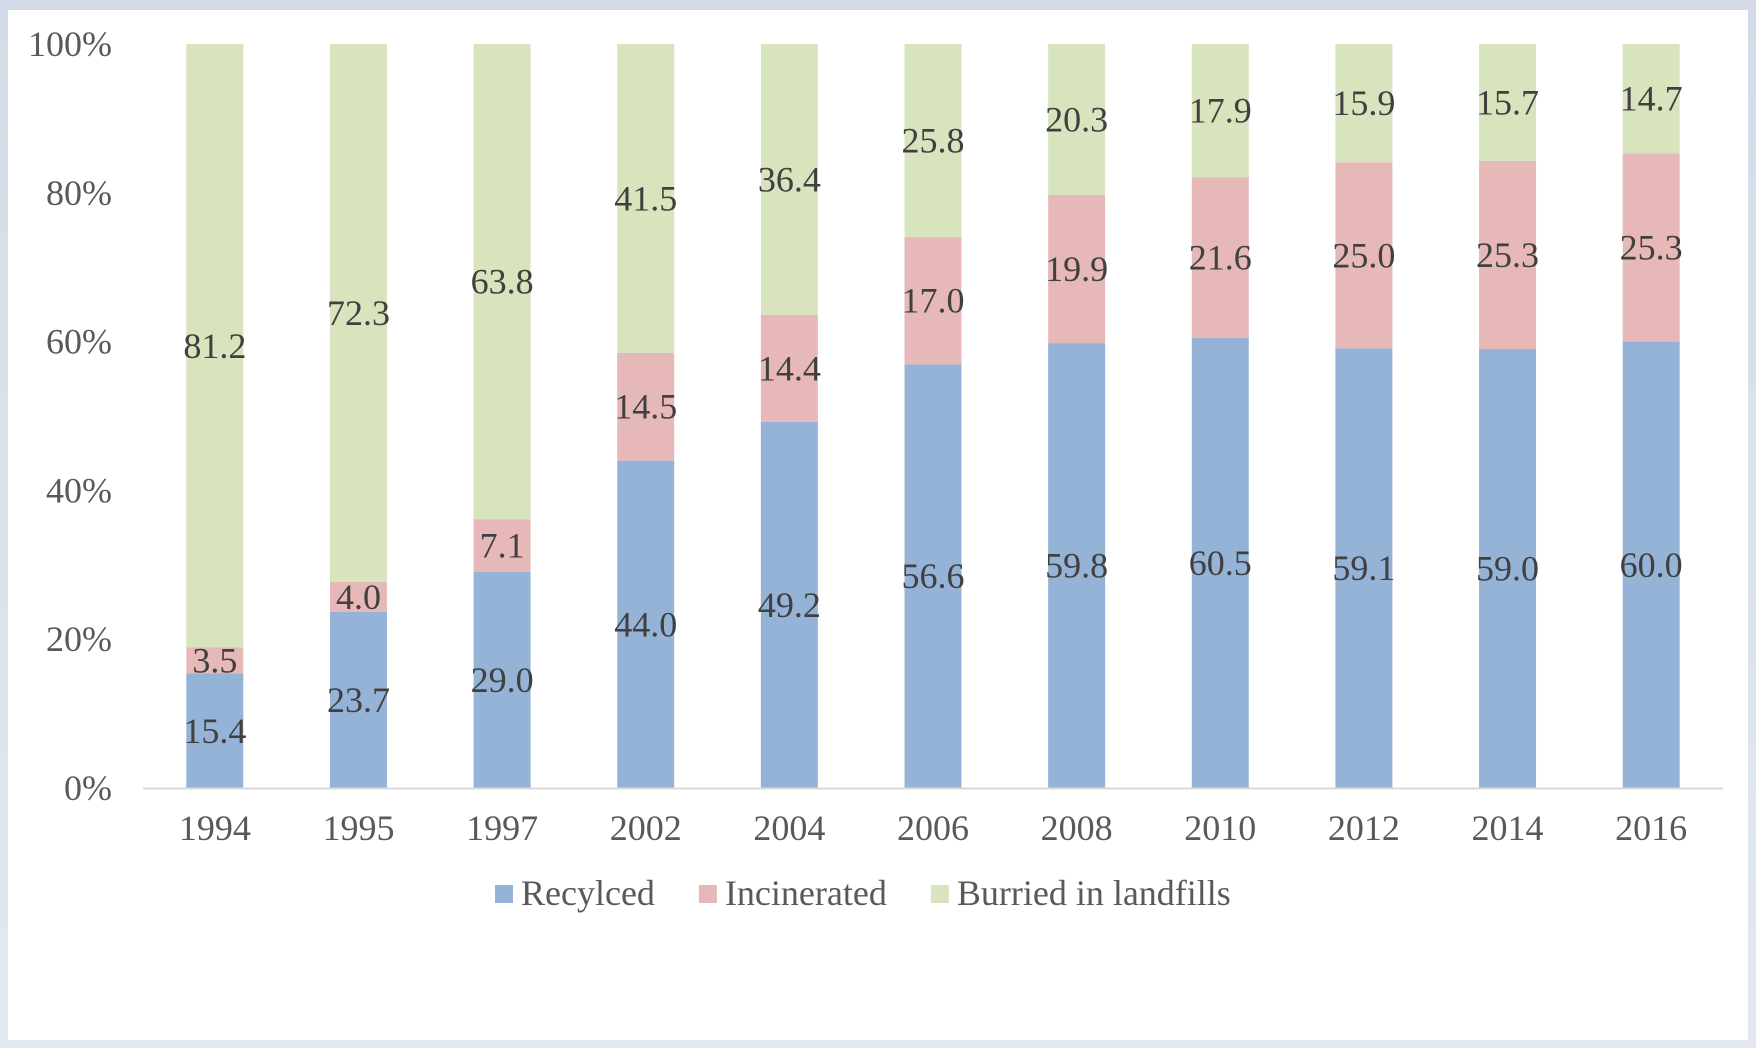 Image resolution: width=1756 pixels, height=1048 pixels. I want to click on x-tick-label: 2010, so click(1220, 828).